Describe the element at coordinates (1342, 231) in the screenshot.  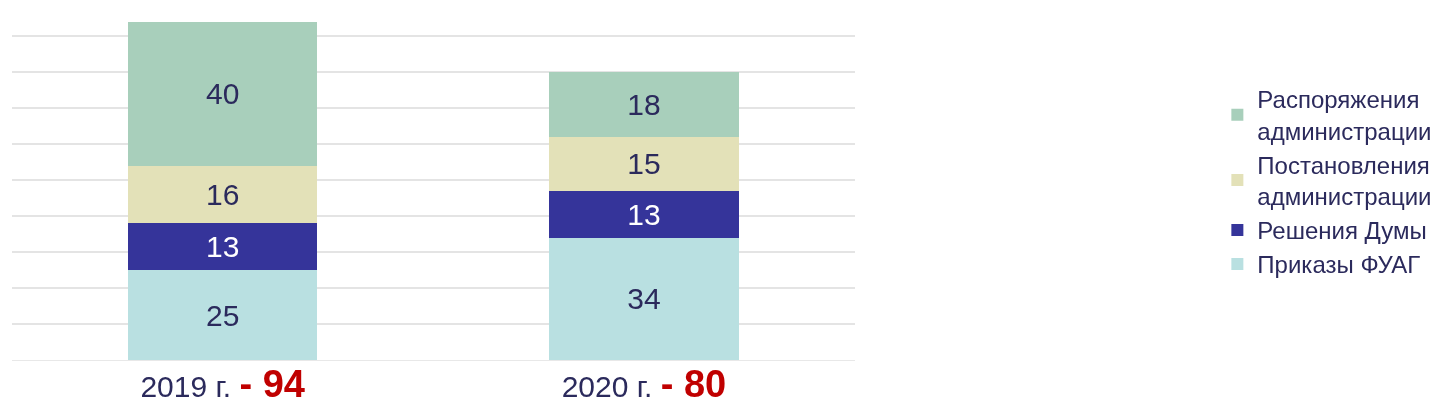
I see `legend-label: Решения Думы` at that location.